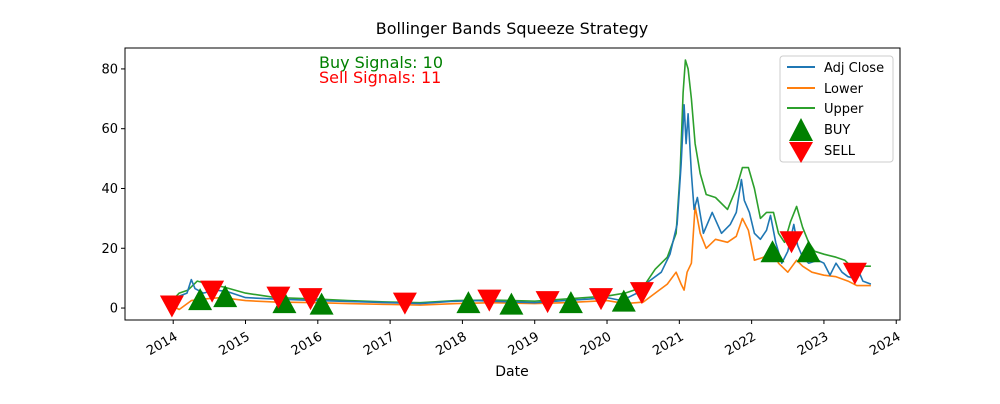 This screenshot has width=1000, height=404. I want to click on legend-label-lower: Lower, so click(844, 89).